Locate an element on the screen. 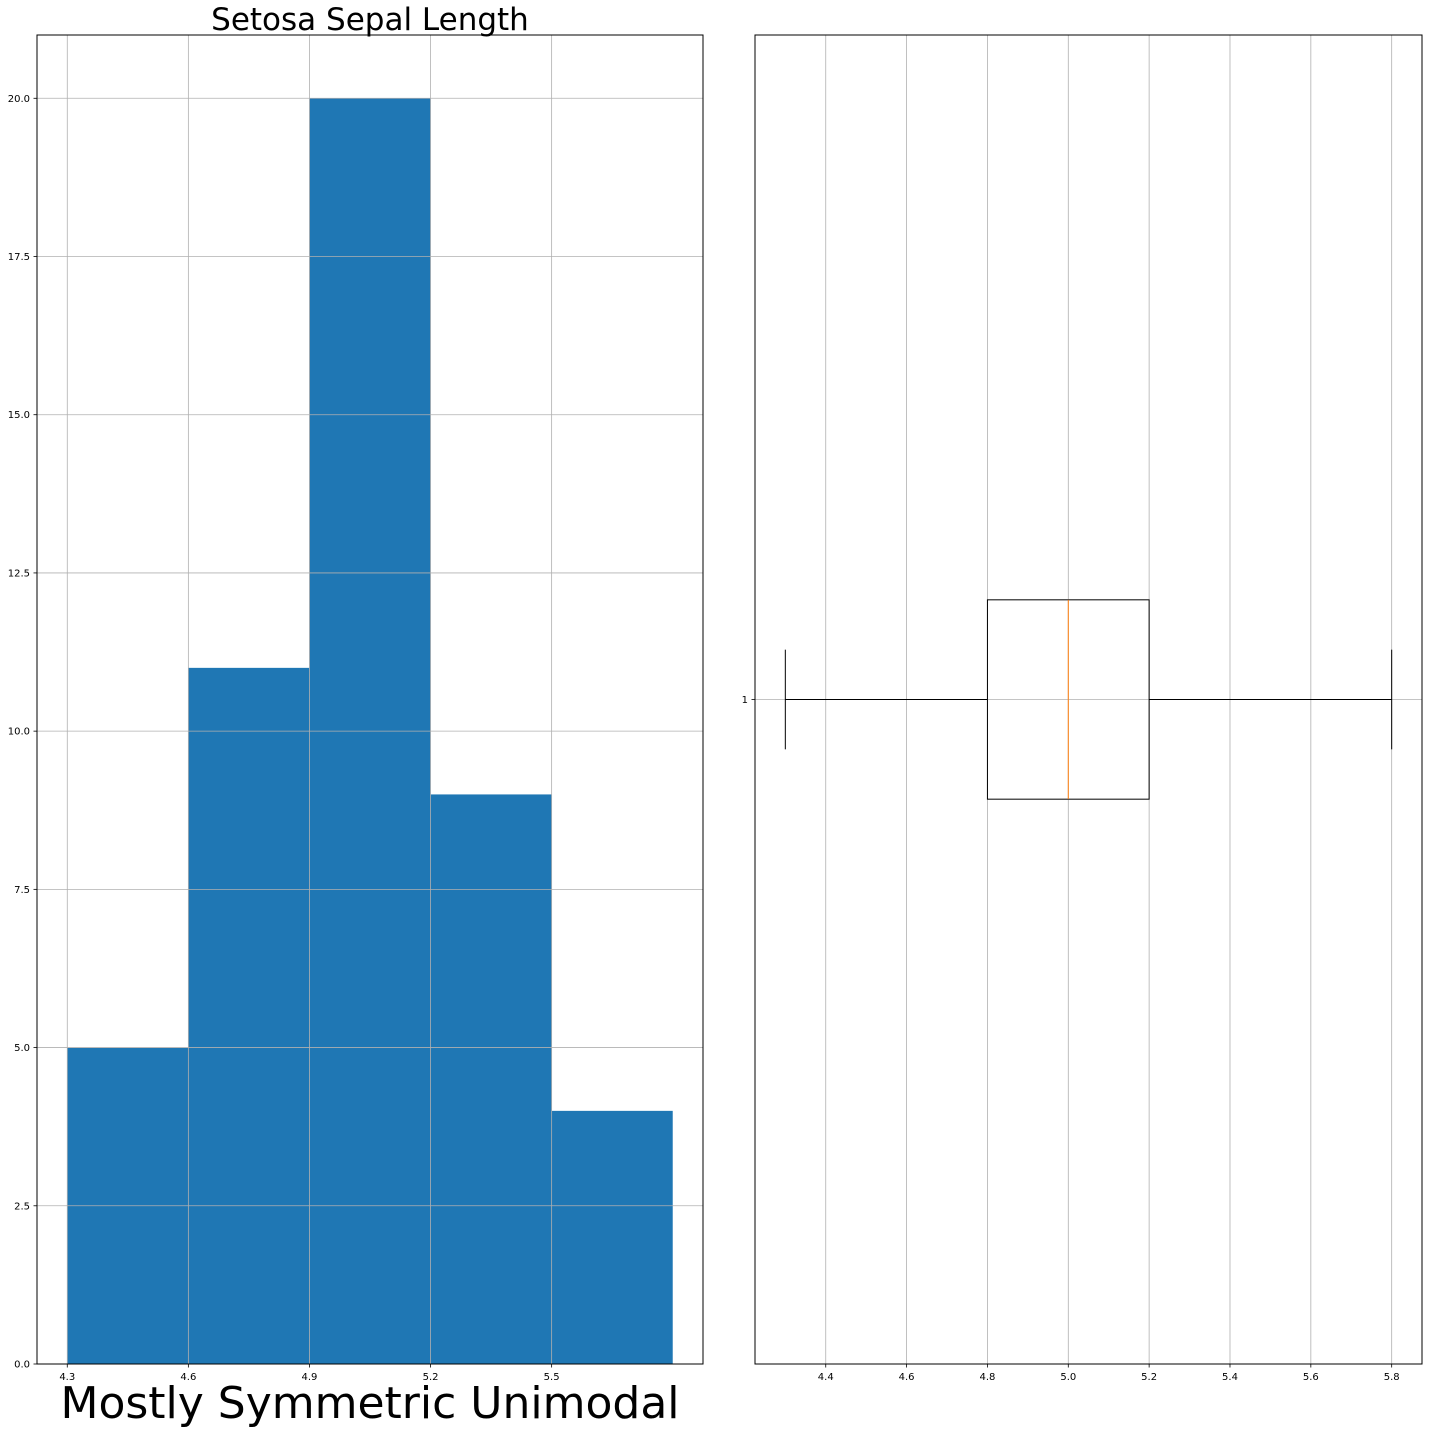 The height and width of the screenshot is (1432, 1432). histogram-x-tick-label: 4.6 is located at coordinates (188, 1377).